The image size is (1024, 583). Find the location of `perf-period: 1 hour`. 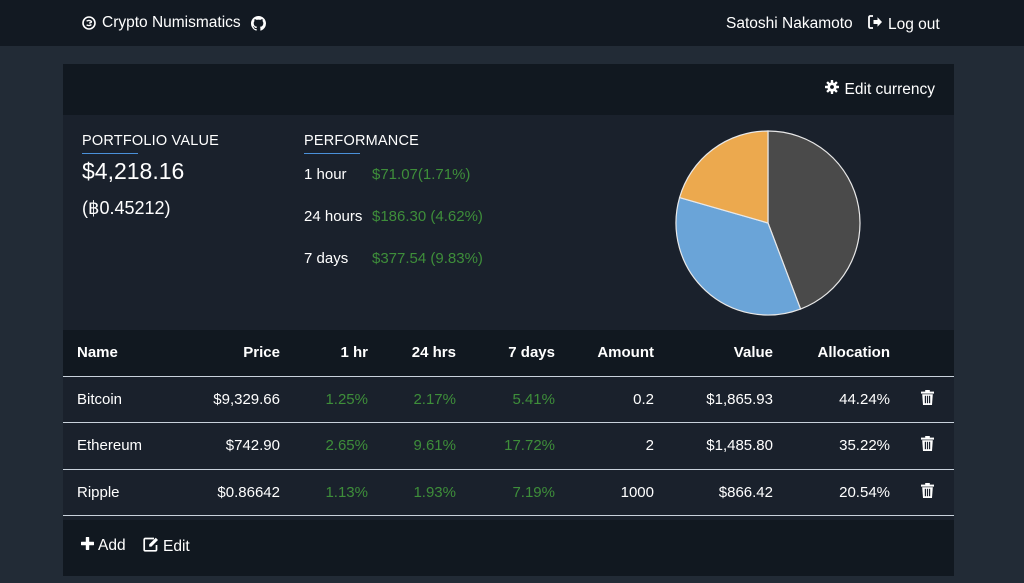

perf-period: 1 hour is located at coordinates (325, 174).